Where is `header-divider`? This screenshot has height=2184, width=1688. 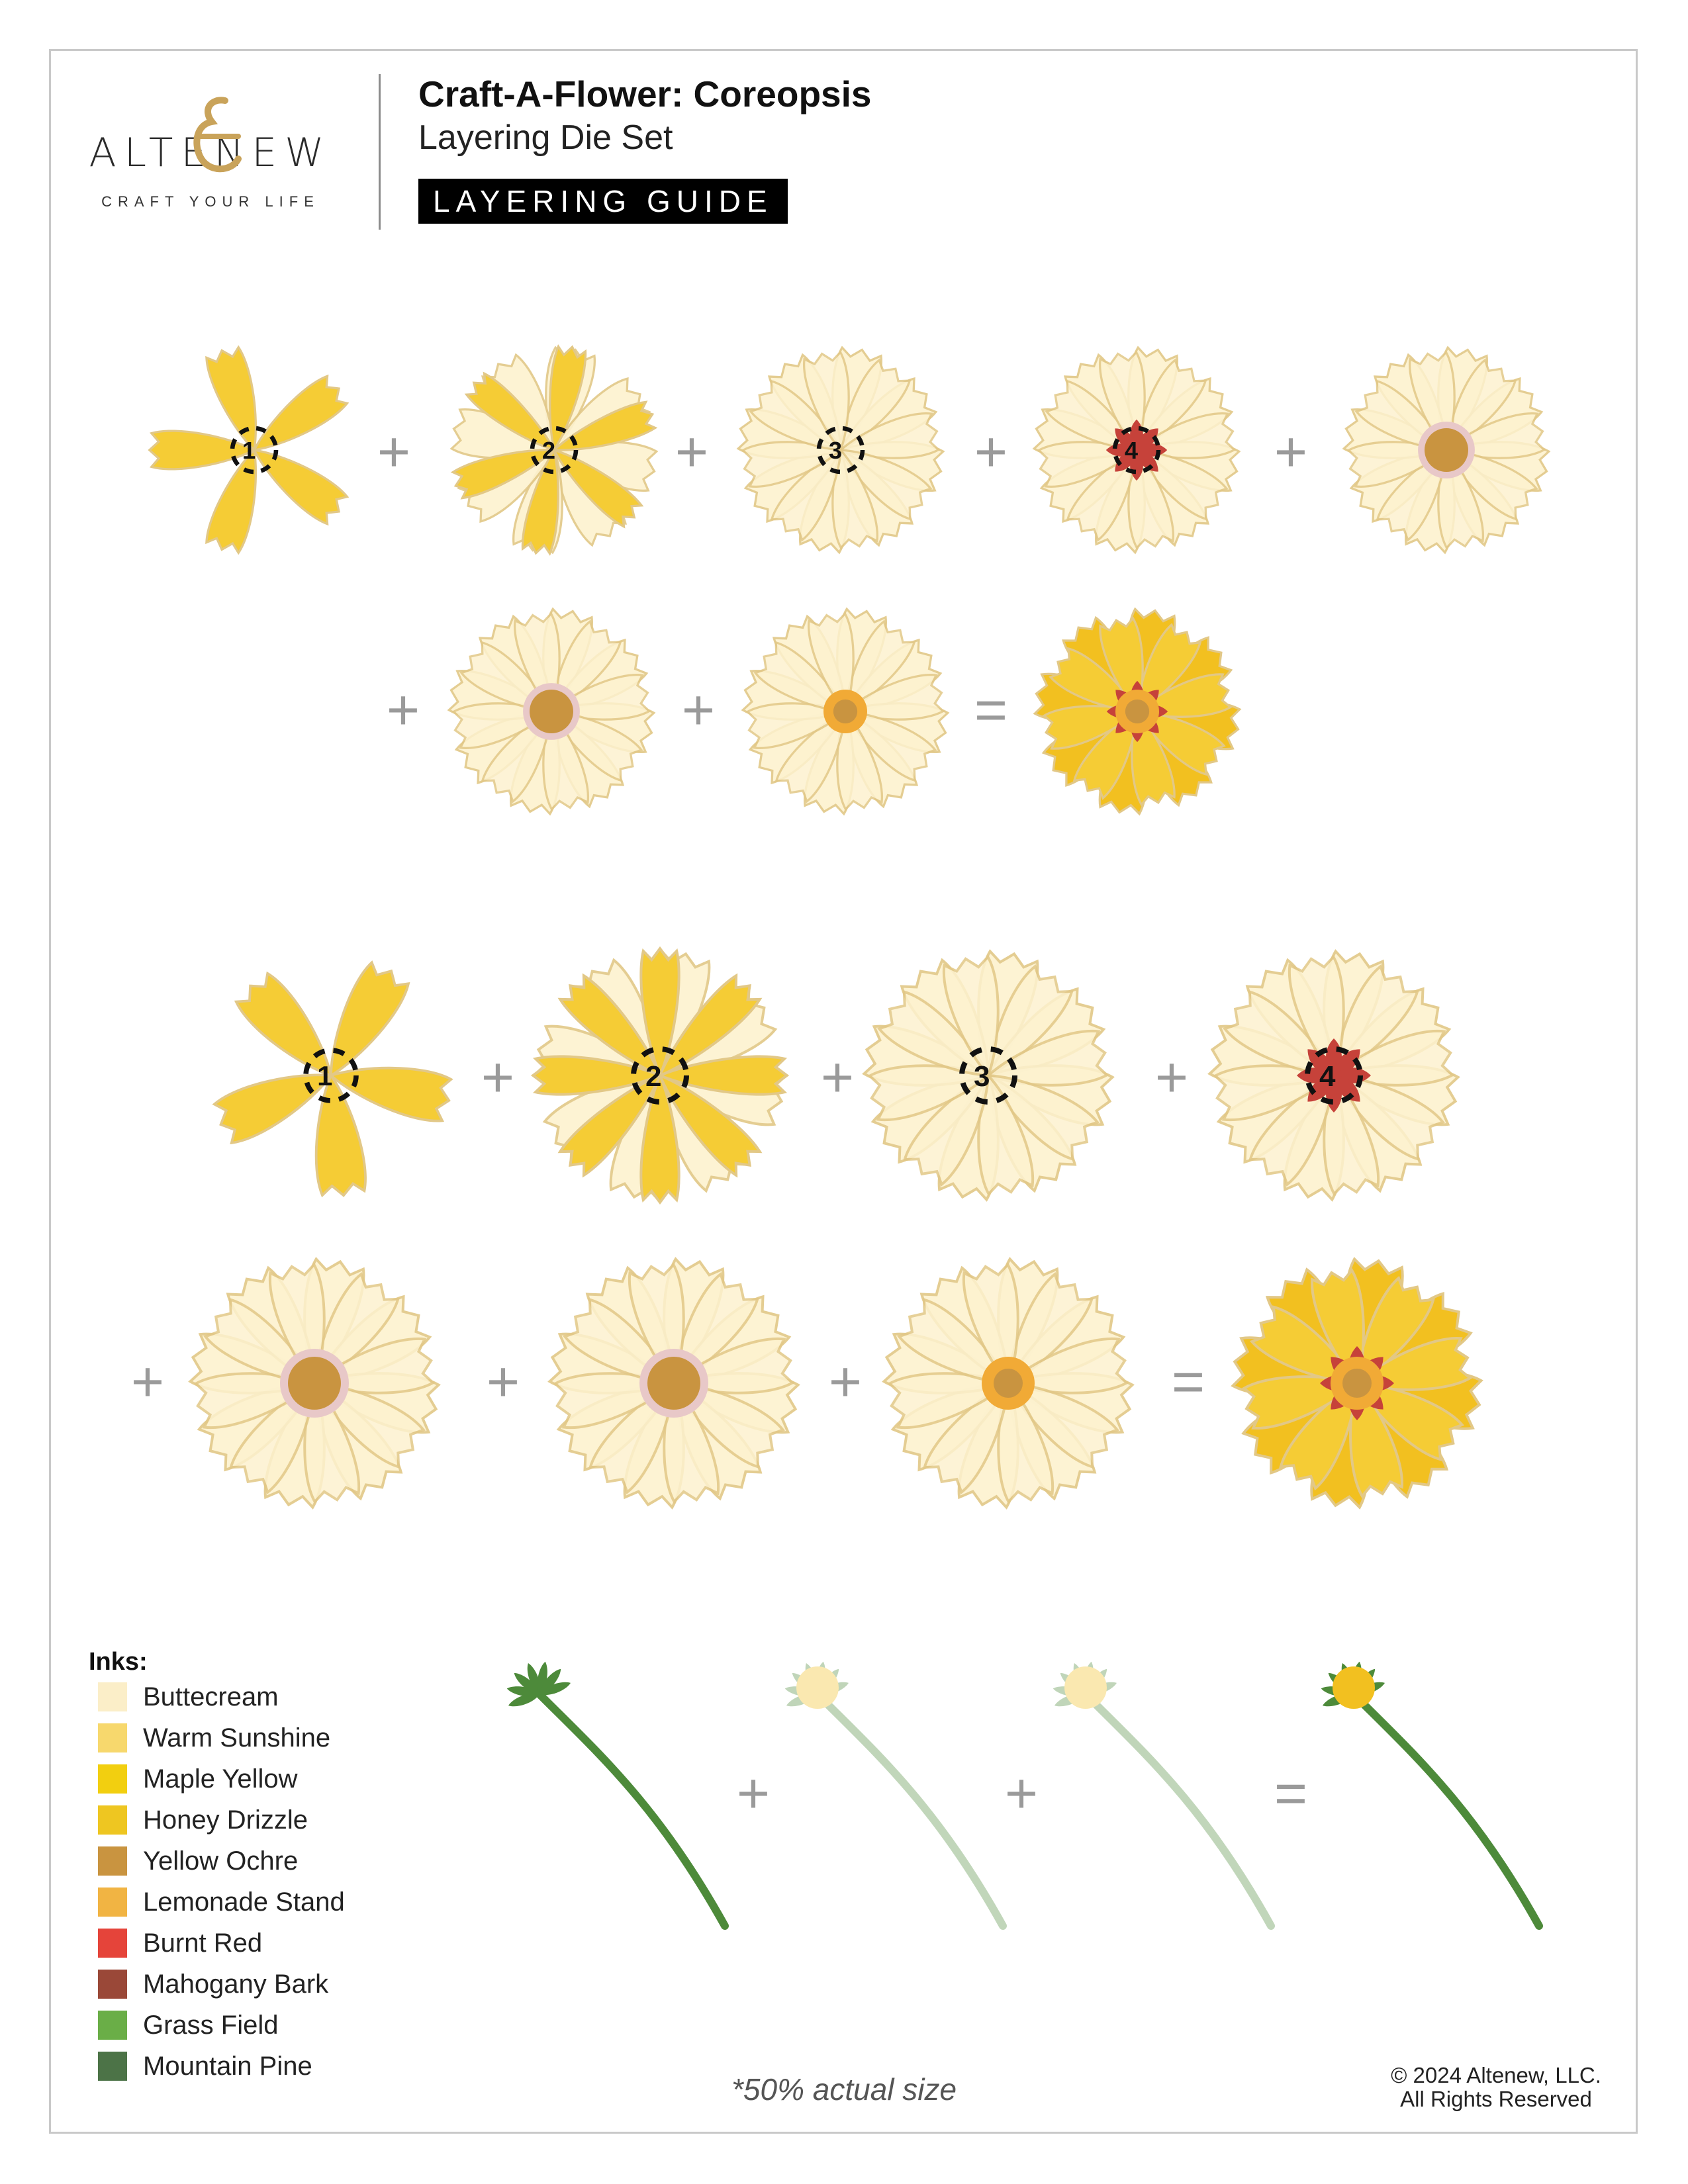
header-divider is located at coordinates (380, 152).